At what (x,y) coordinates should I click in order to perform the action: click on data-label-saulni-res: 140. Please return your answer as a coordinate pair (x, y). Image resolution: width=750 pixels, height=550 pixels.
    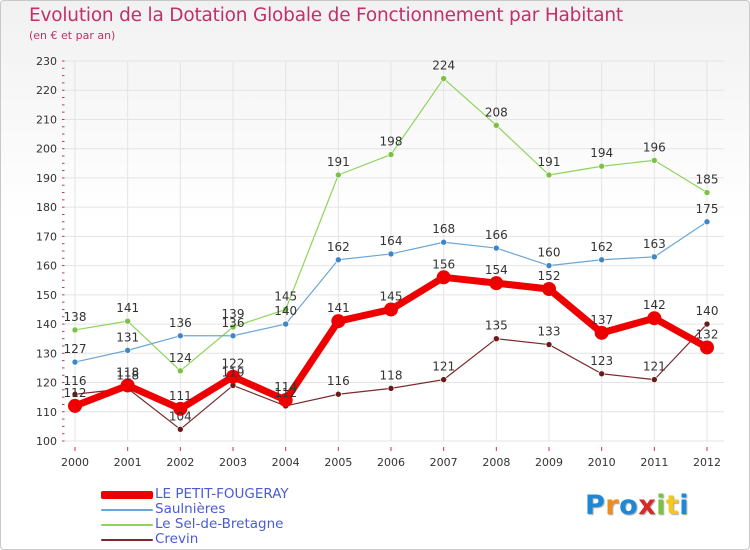
    Looking at the image, I should click on (285, 311).